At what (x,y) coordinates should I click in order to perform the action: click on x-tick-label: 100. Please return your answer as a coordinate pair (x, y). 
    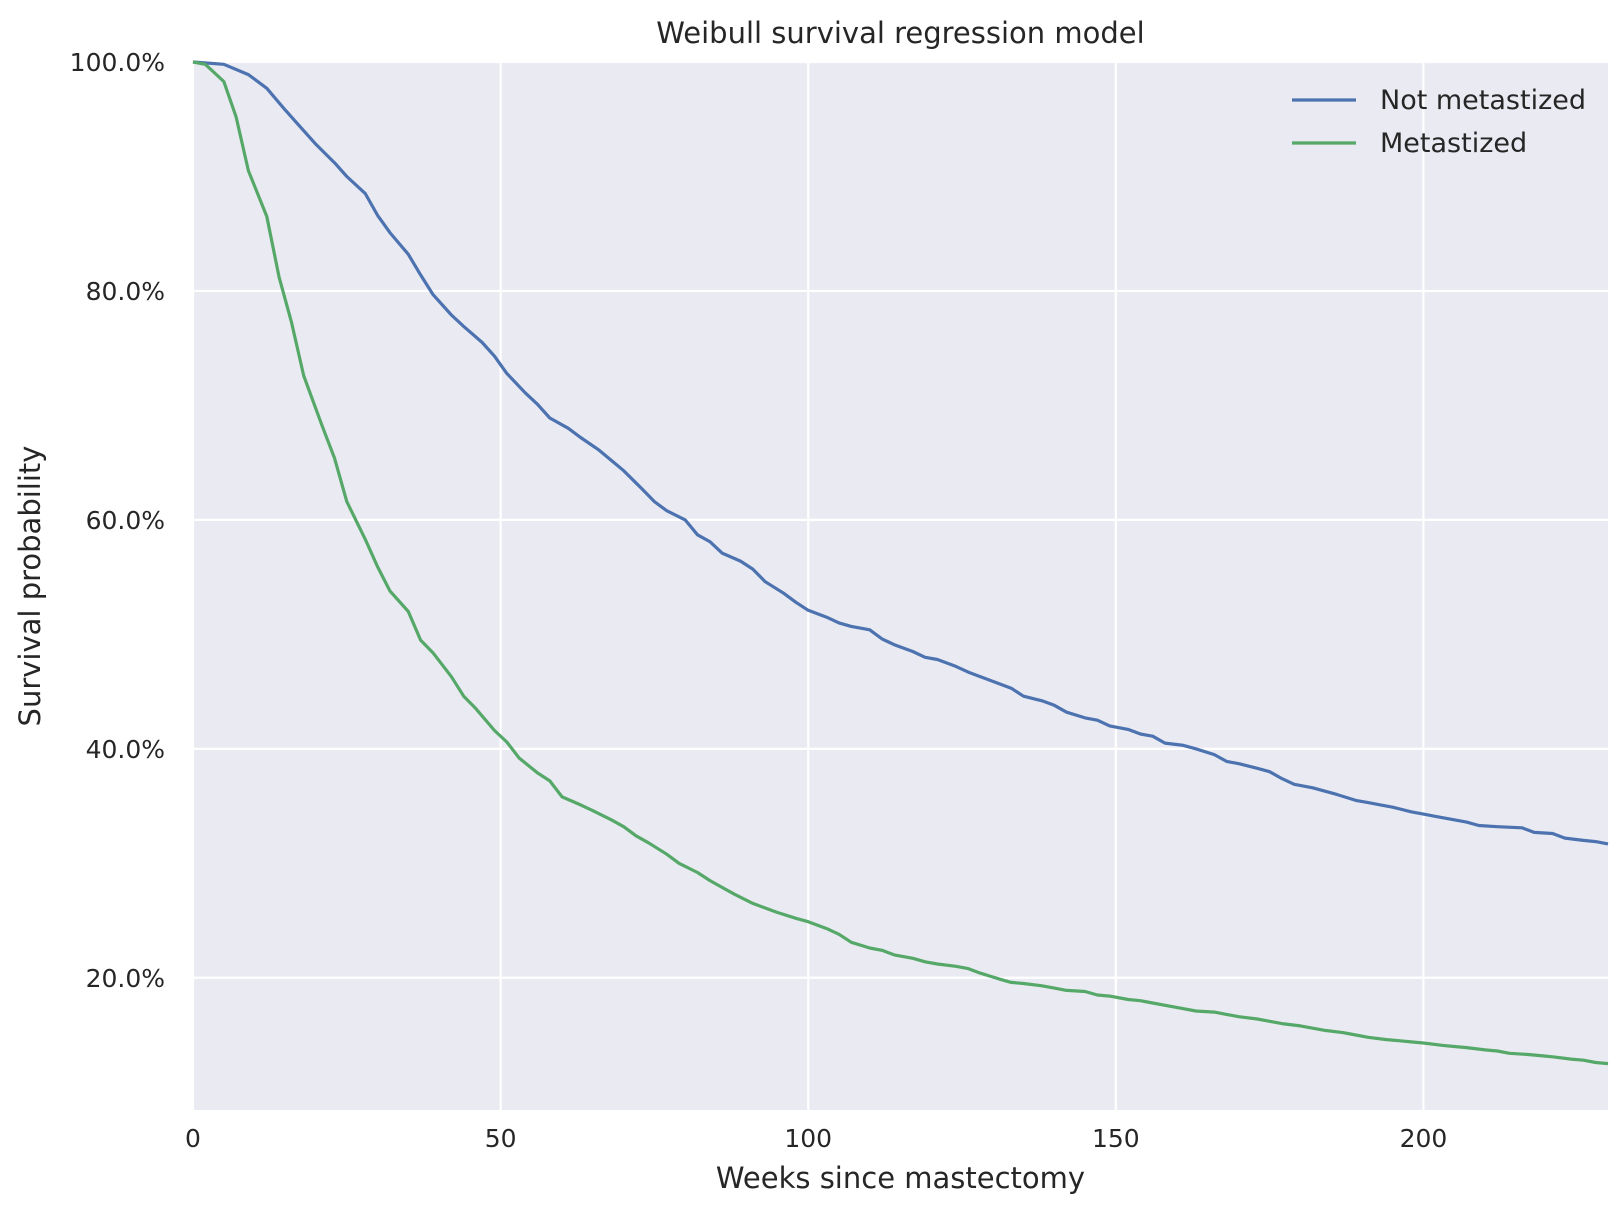
    Looking at the image, I should click on (808, 1138).